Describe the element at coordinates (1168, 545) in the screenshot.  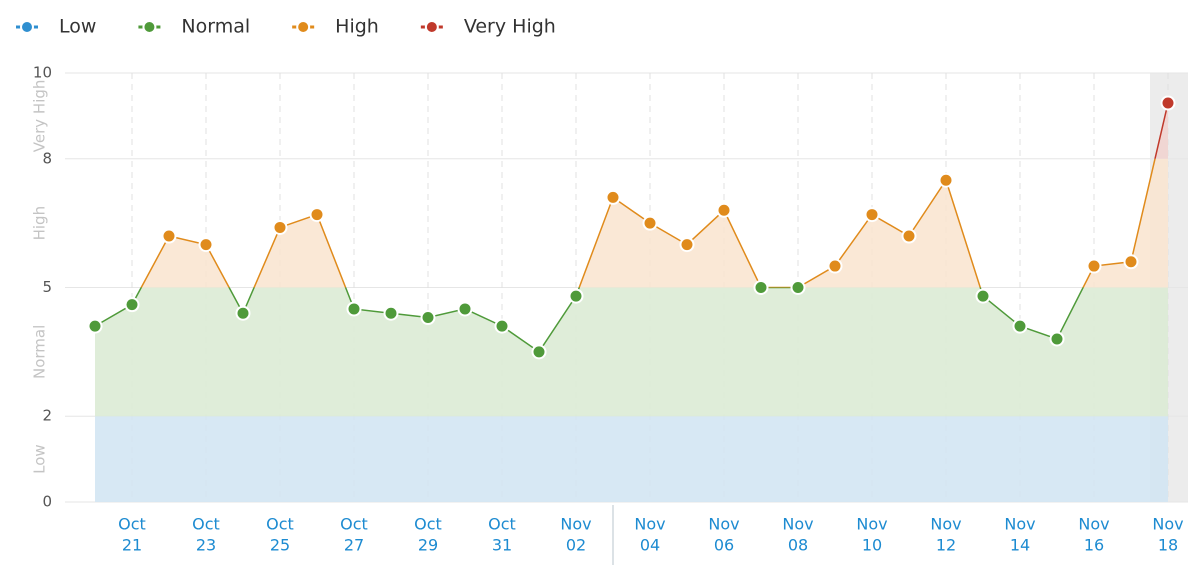
I see `x-tick-label: 18` at that location.